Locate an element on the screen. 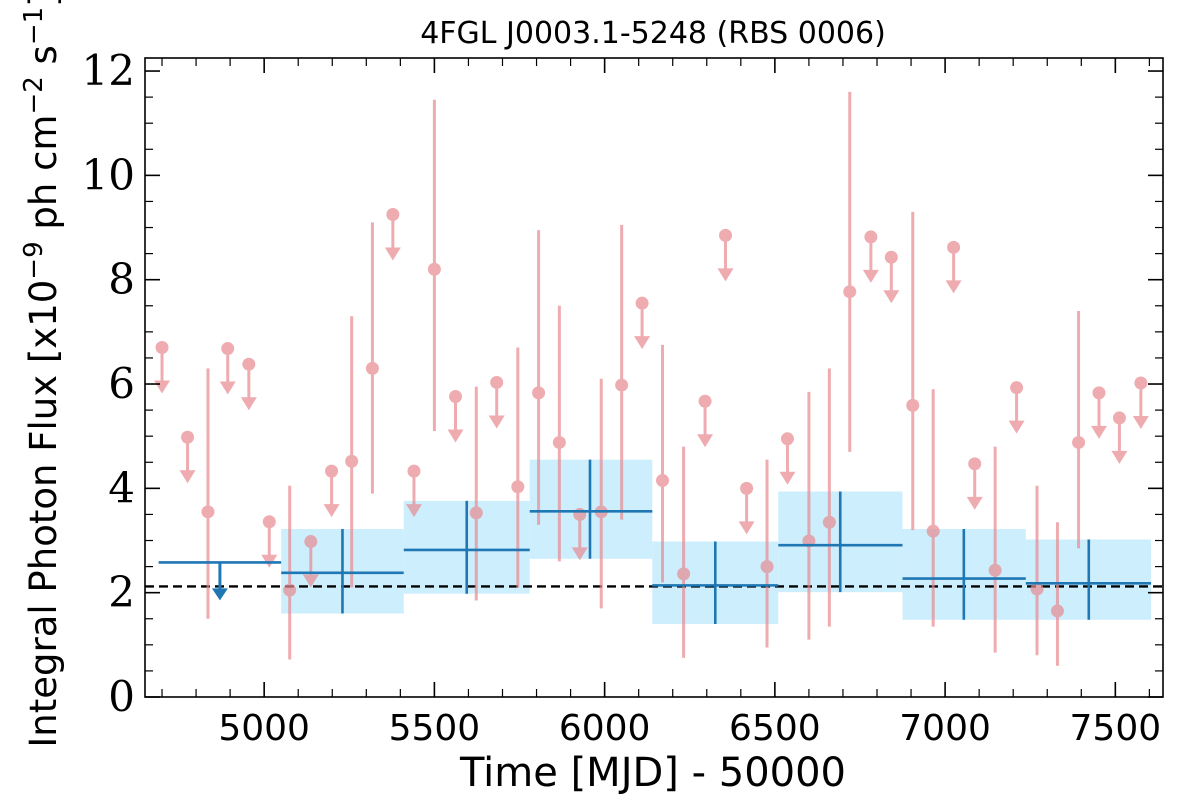  y-label-close: ] is located at coordinates (43, 3).